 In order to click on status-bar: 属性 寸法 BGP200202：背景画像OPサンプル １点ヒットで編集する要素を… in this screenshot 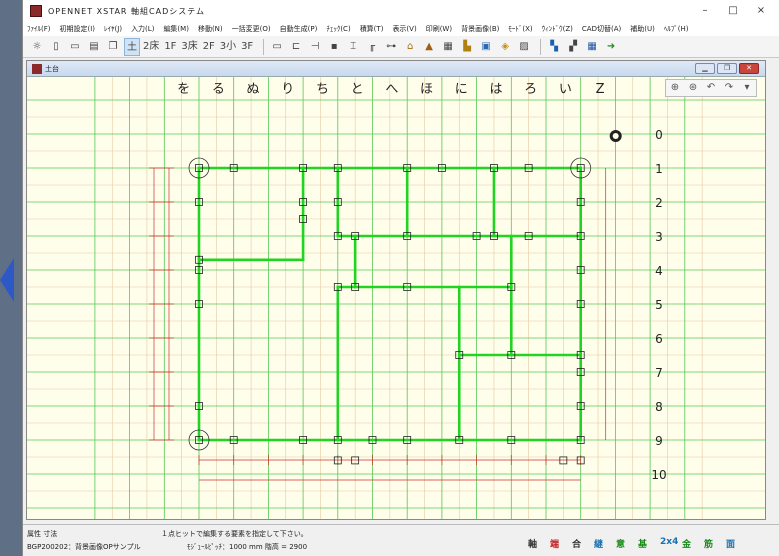, I will do `click(401, 540)`.